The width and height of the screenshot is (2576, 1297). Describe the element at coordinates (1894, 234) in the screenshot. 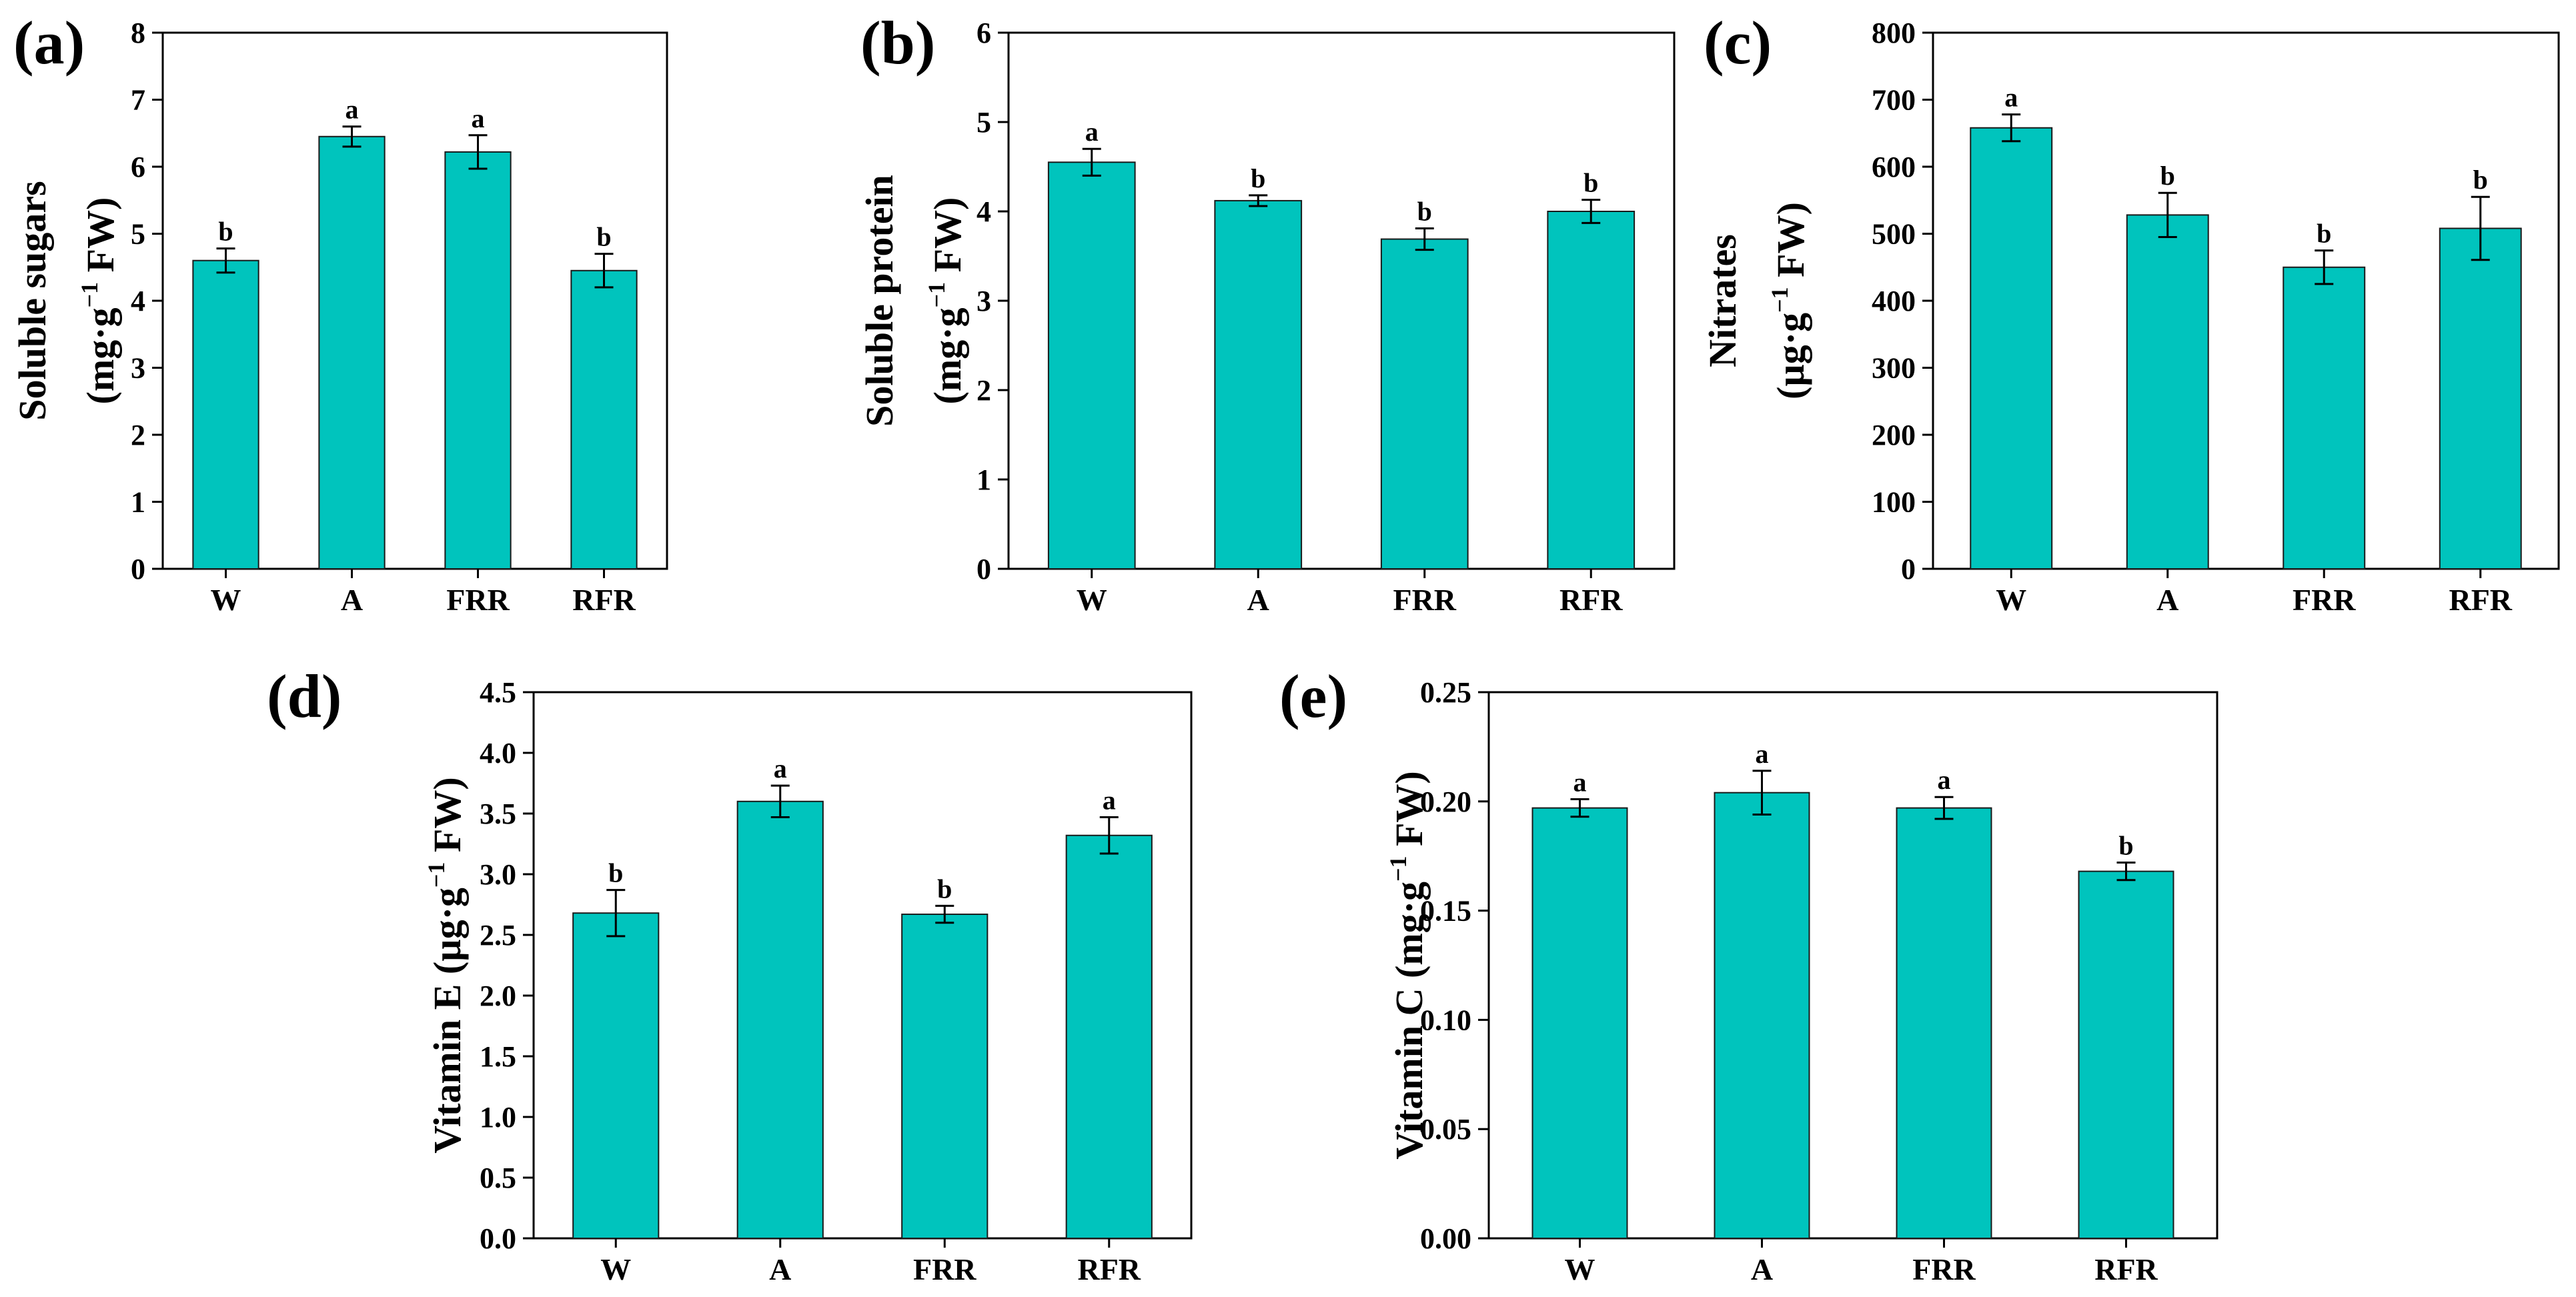

I see `y-tick-label: 500` at that location.